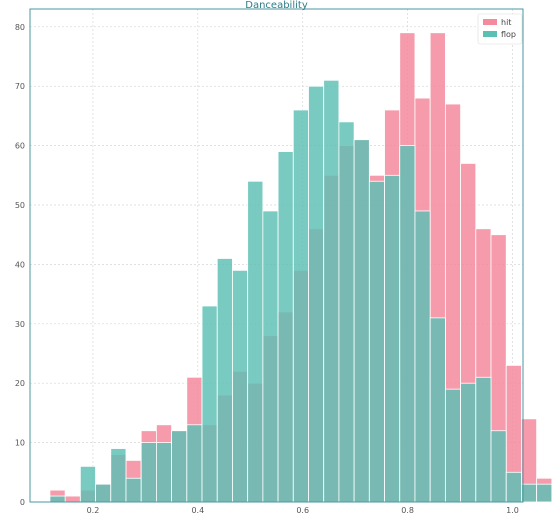 This screenshot has width=553, height=522. What do you see at coordinates (490, 34) in the screenshot?
I see `legend-swatch-flop` at bounding box center [490, 34].